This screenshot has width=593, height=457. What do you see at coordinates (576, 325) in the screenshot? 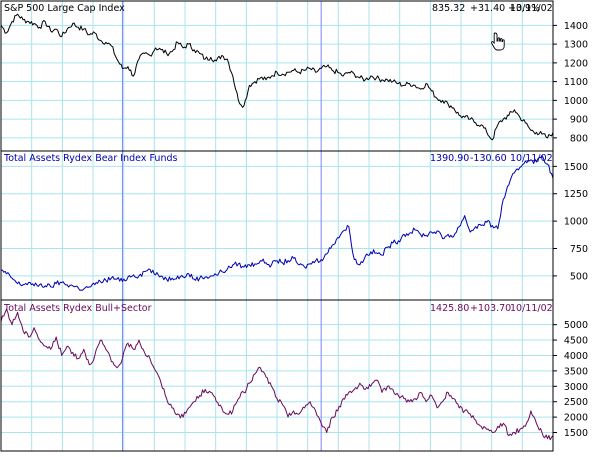
I see `bull-y-tick-label: 5000` at bounding box center [576, 325].